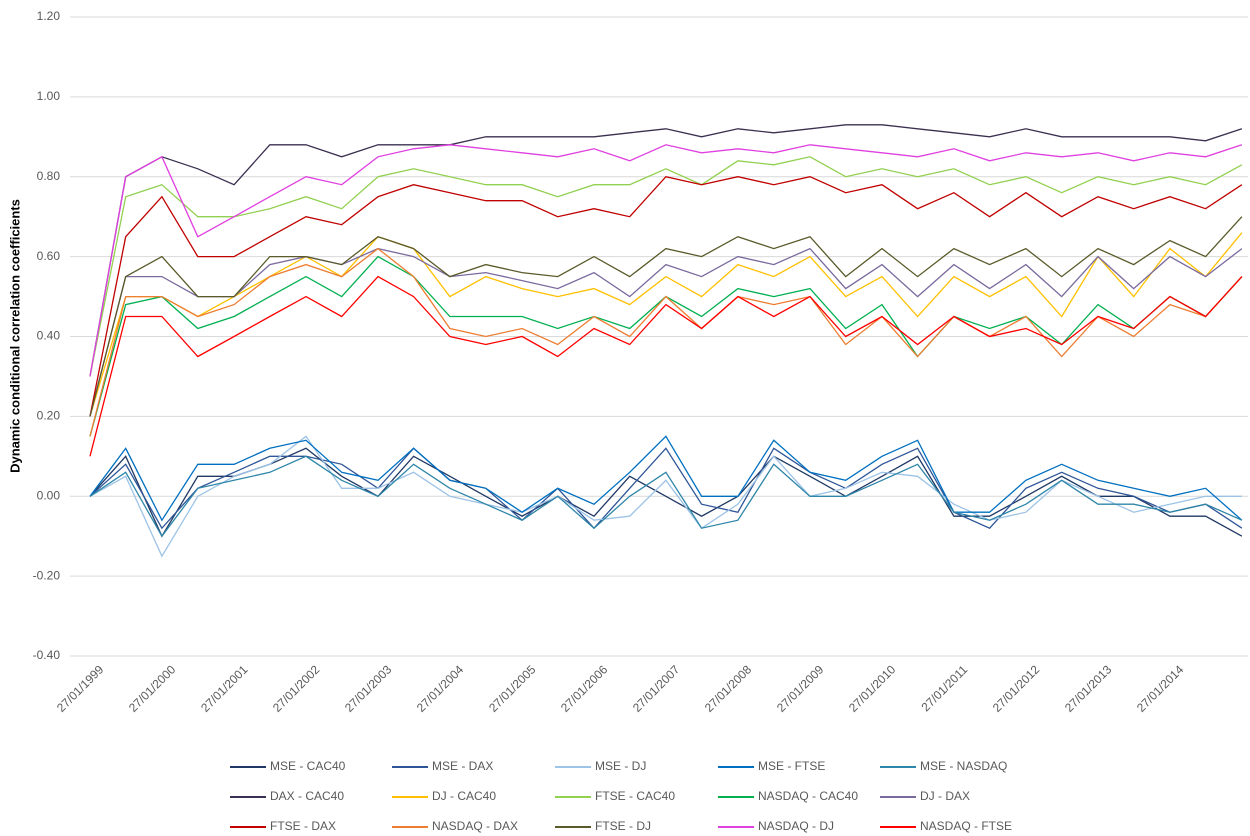 The width and height of the screenshot is (1250, 836). I want to click on x-tick-label: 27/01/2008, so click(728, 688).